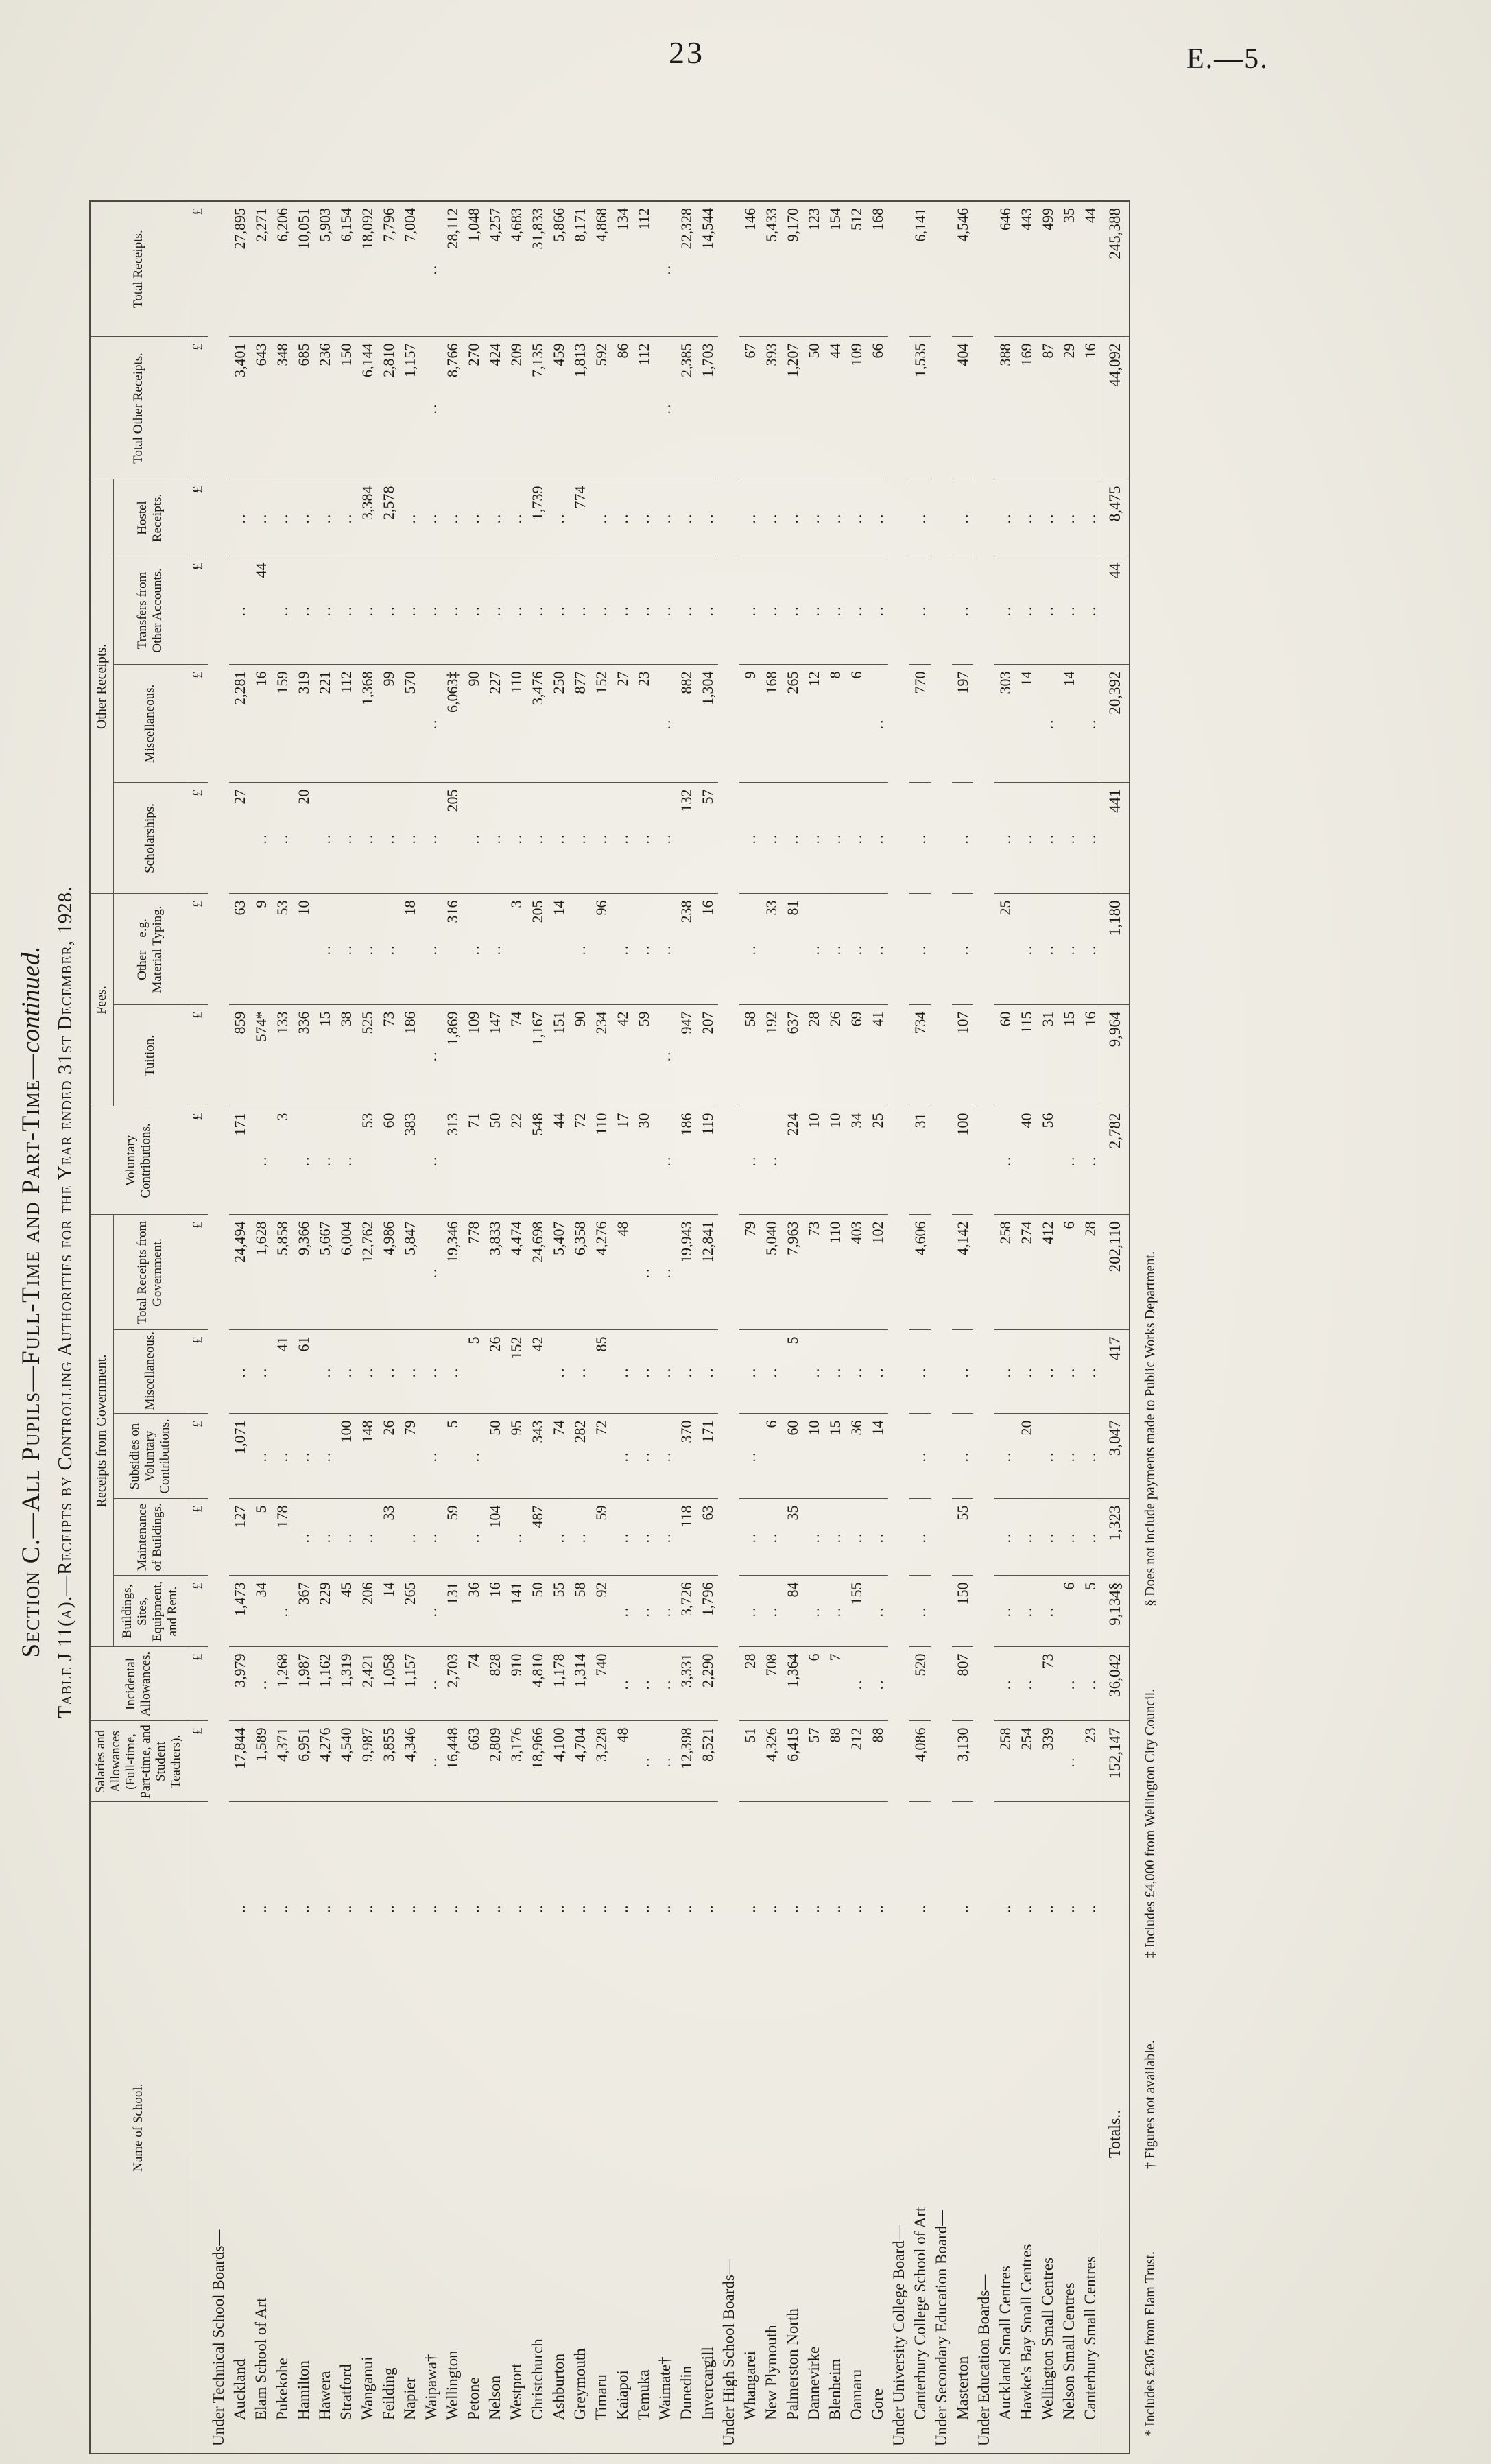  I want to click on cell-fees-other: 18, so click(410, 949).